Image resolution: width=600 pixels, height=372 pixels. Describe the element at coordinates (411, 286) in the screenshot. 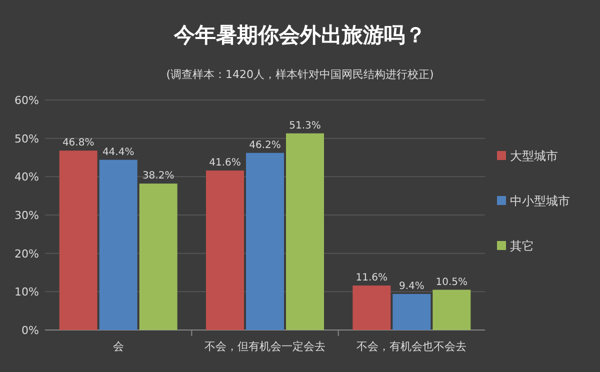

I see `data-label: 9.4%` at that location.